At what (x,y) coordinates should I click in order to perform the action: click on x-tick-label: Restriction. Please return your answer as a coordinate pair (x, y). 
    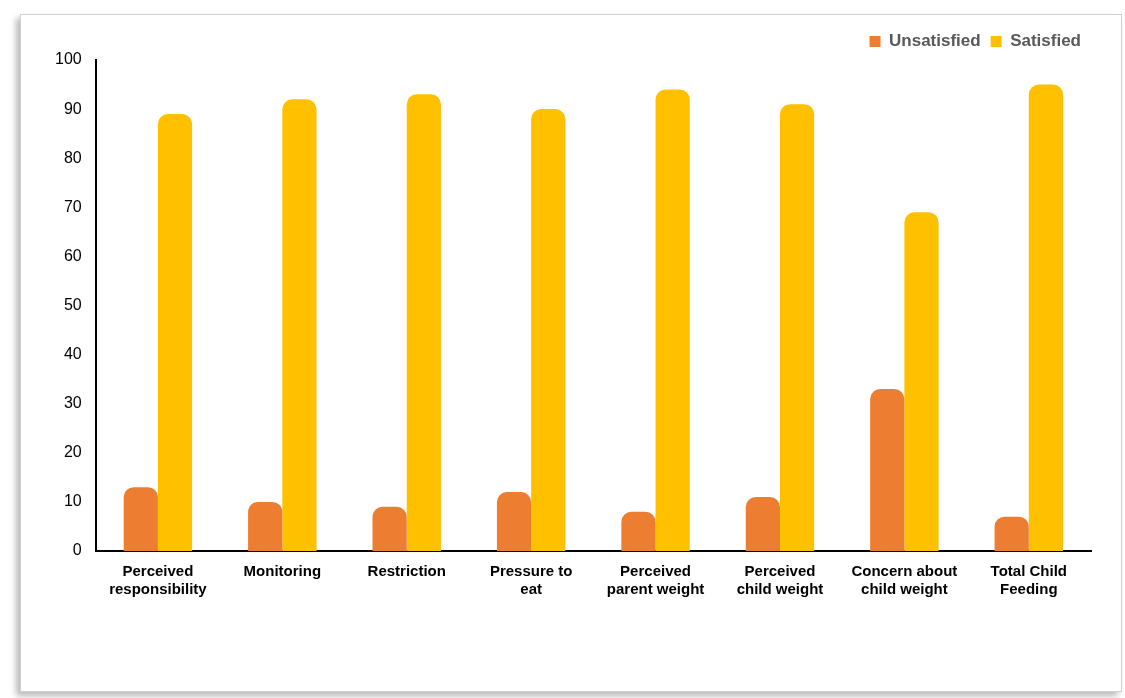
    Looking at the image, I should click on (406, 571).